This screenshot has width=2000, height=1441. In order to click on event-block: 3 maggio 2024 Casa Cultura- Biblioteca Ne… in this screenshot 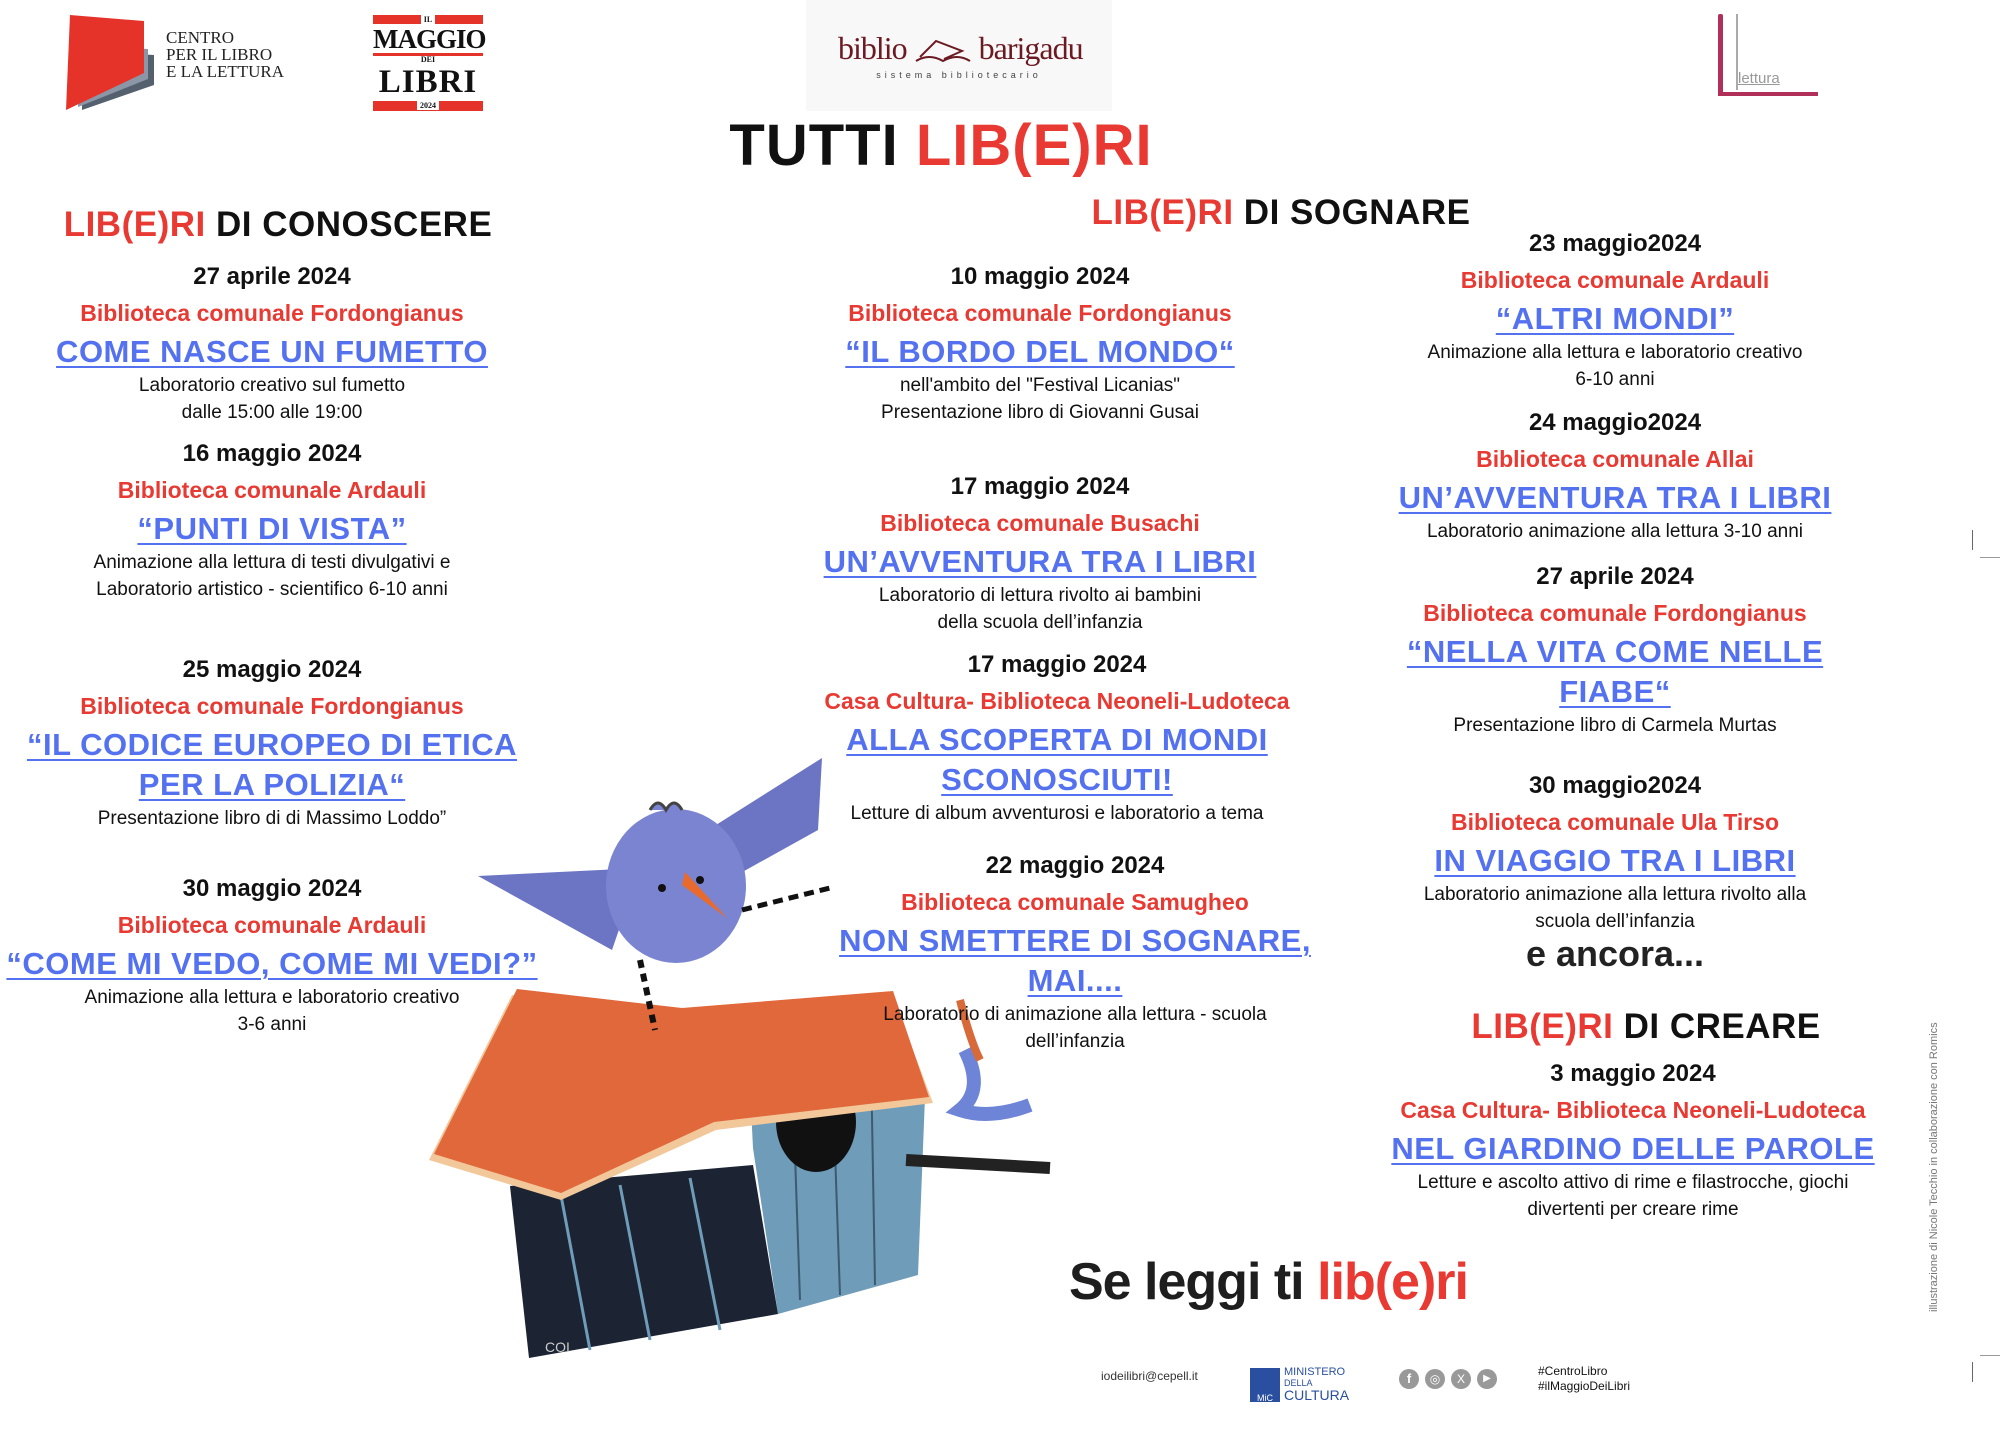, I will do `click(1632, 1140)`.